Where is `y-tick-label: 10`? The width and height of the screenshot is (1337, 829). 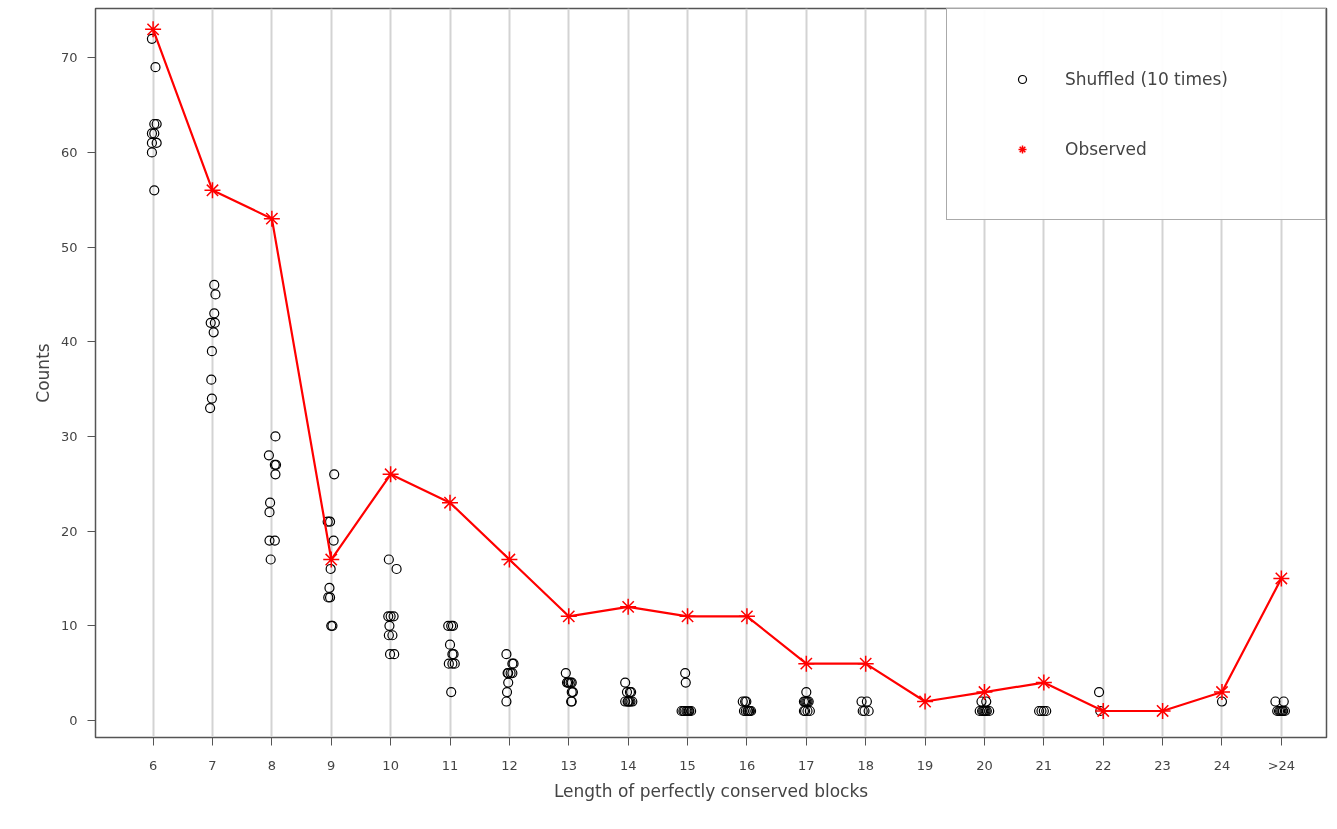 y-tick-label: 10 is located at coordinates (69, 626).